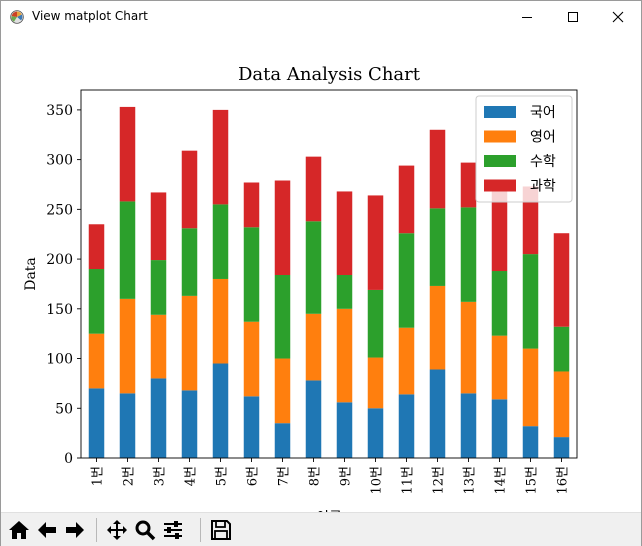 The width and height of the screenshot is (642, 546). I want to click on maximize-button, so click(573, 16).